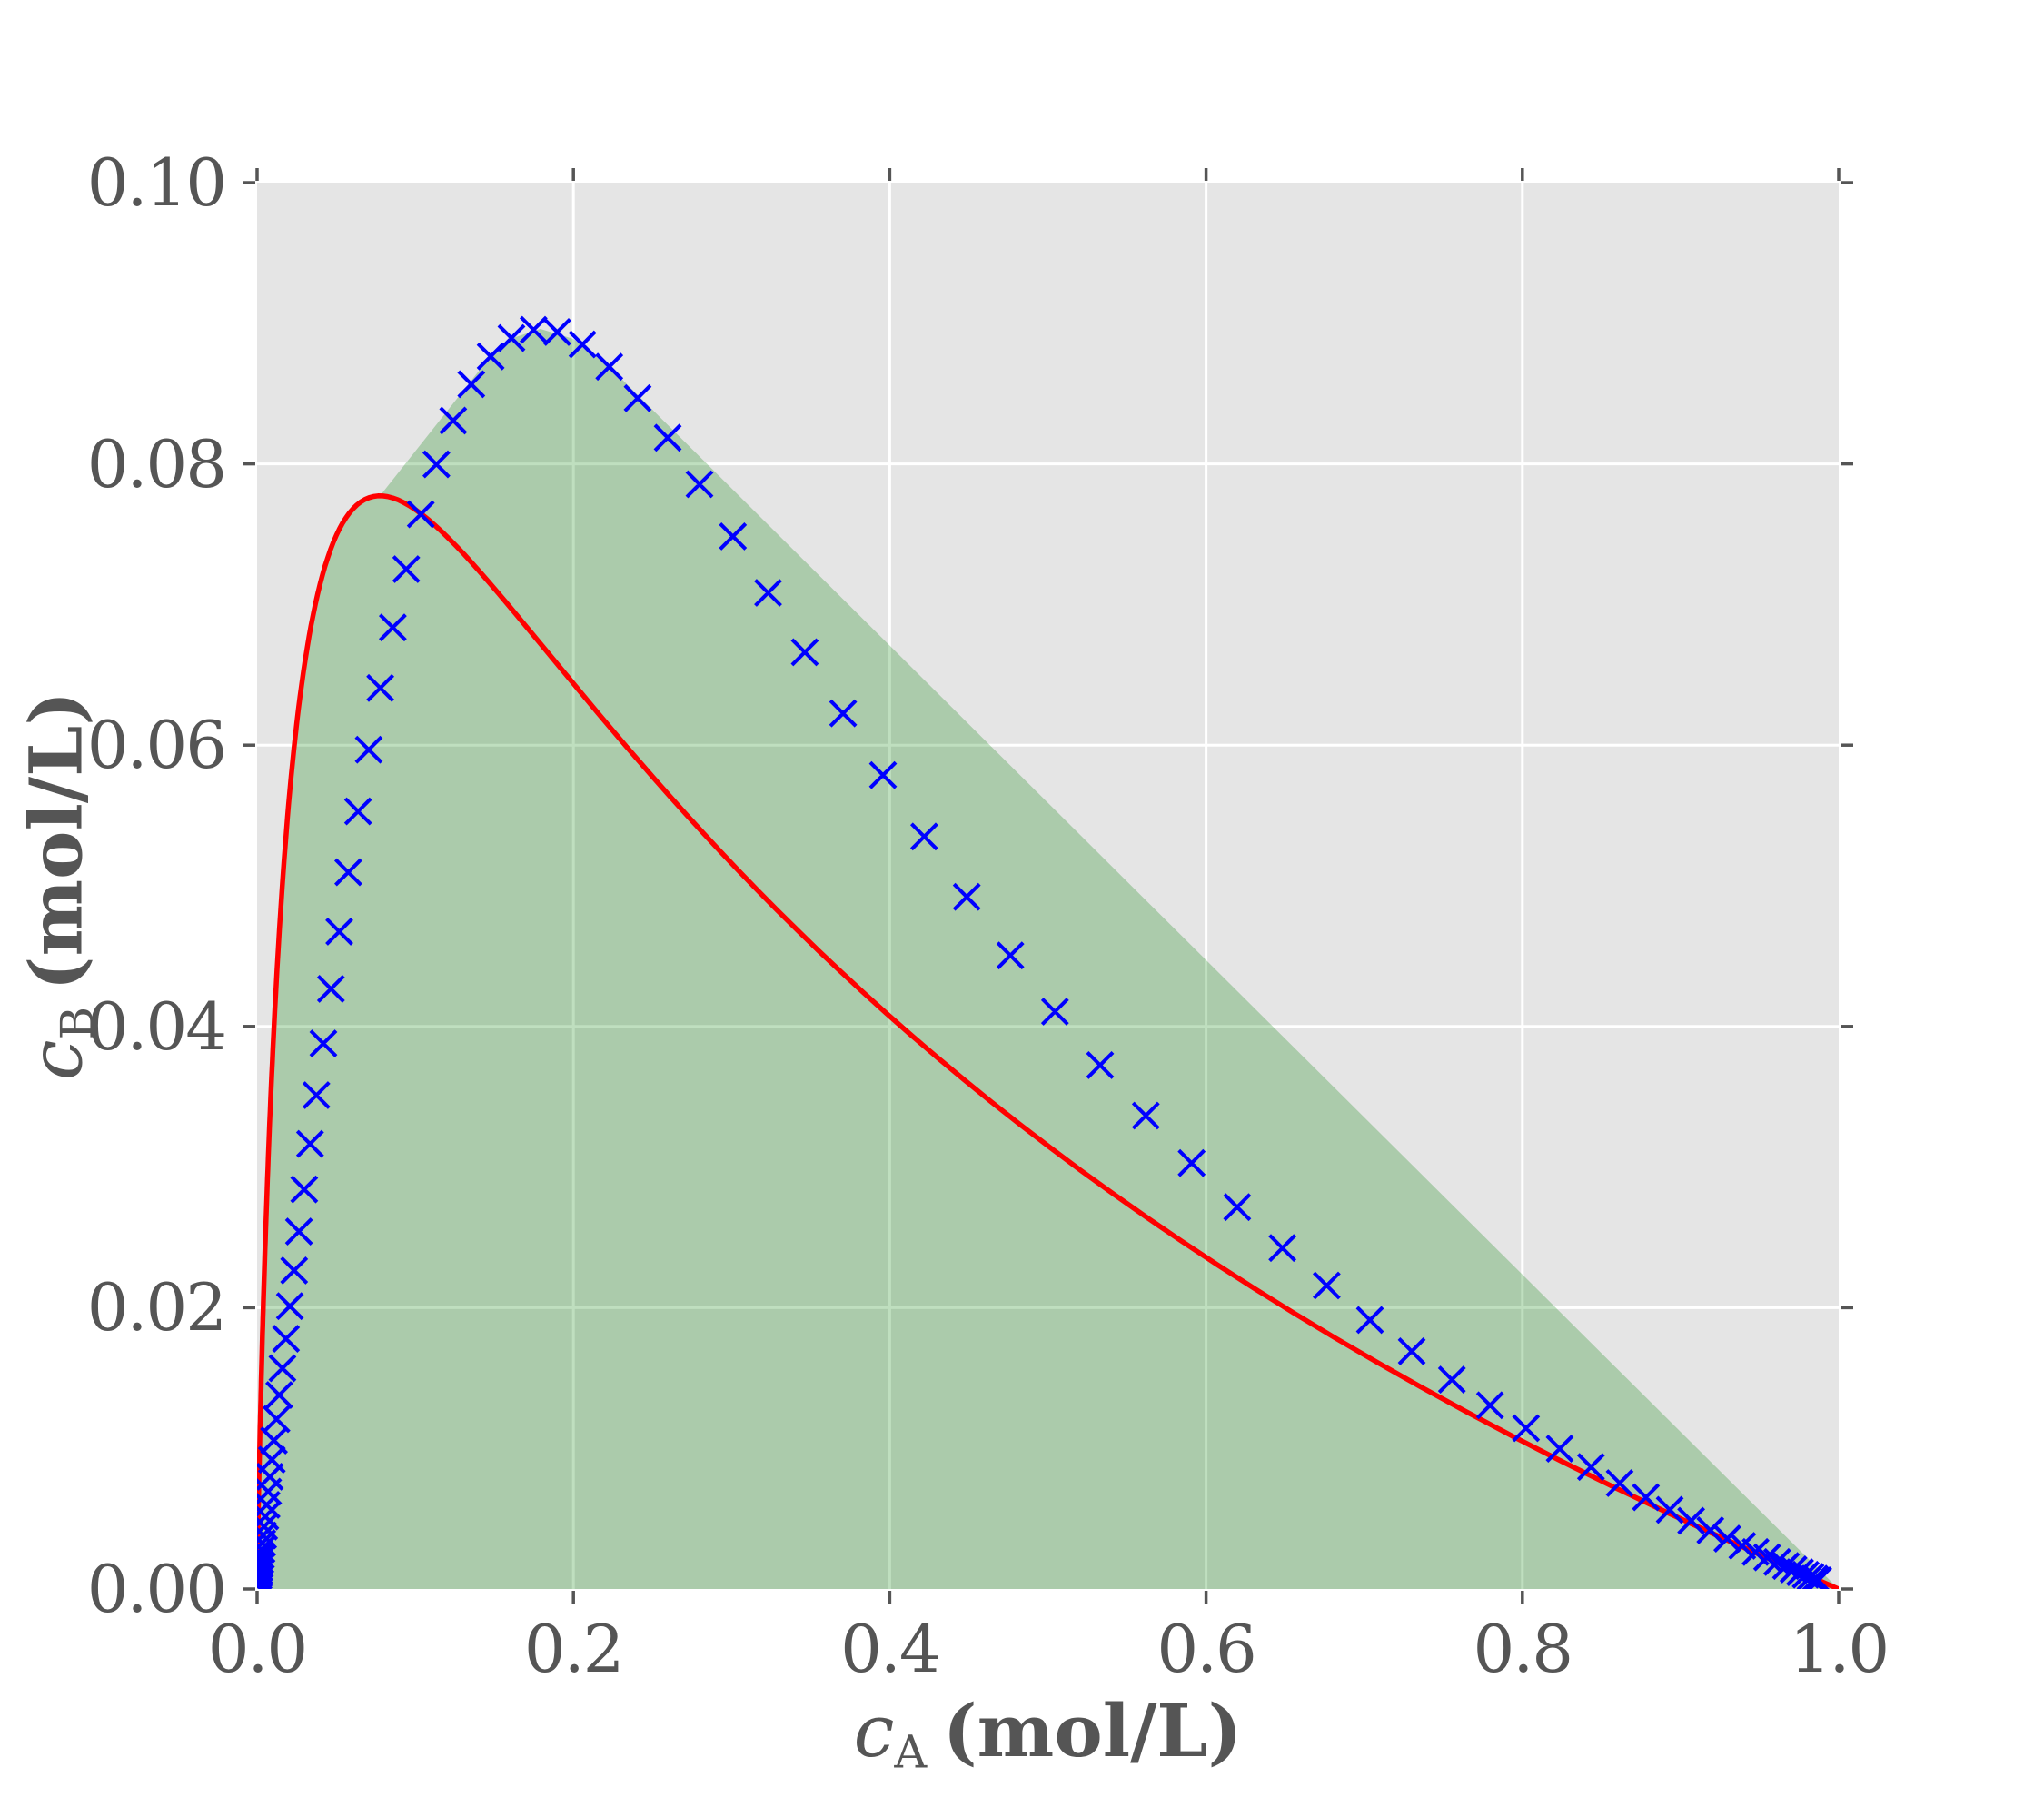 This screenshot has width=2044, height=1817. Describe the element at coordinates (891, 1649) in the screenshot. I see `x-tick-label: 0.4` at that location.